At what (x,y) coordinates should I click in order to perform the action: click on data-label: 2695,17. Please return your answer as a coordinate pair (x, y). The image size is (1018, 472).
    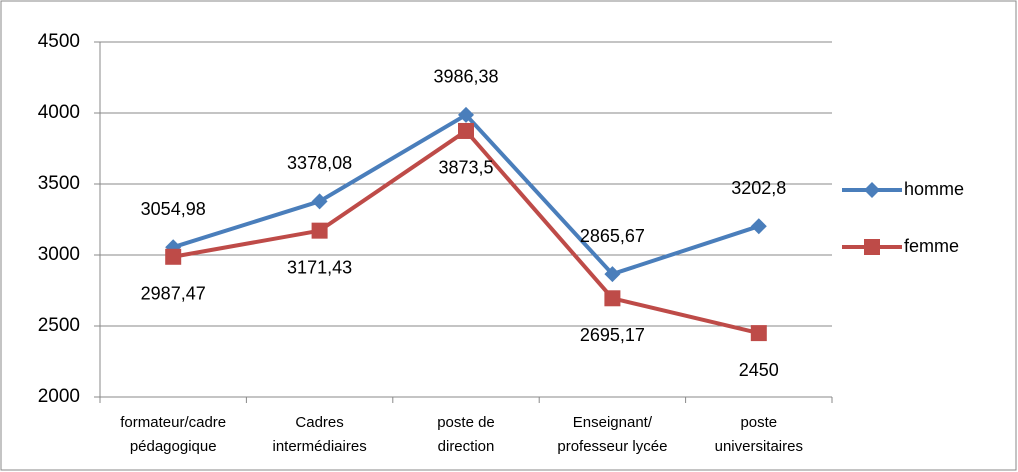
    Looking at the image, I should click on (612, 335).